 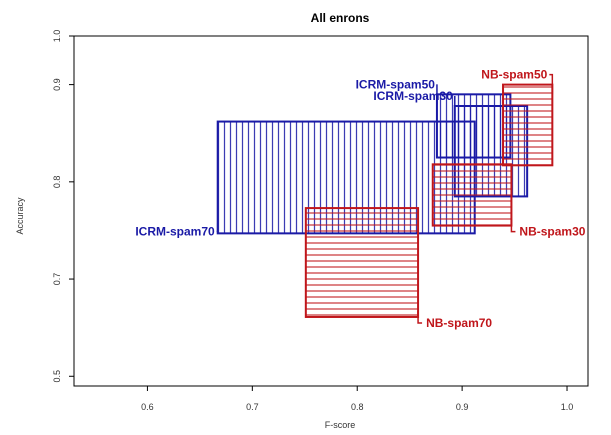 I want to click on y-axis: 0.5 0.7 0.8 0.9 1.0, so click(x=63, y=206).